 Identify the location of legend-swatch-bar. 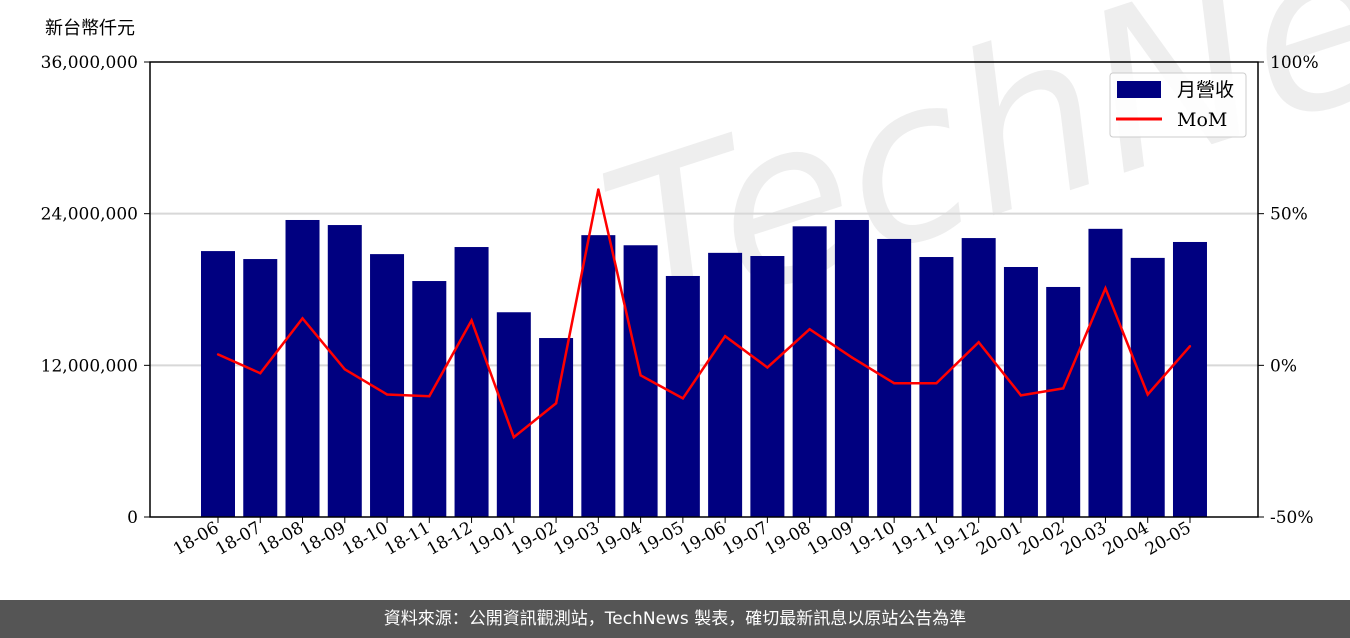
(1139, 89).